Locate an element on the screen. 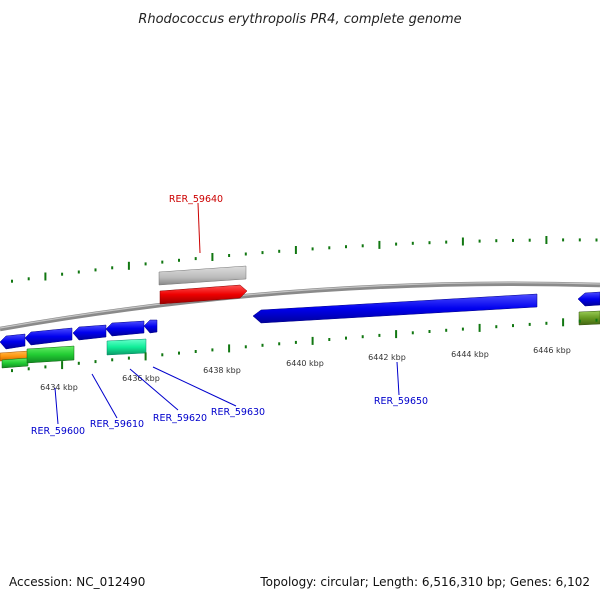 This screenshot has width=600, height=600. inner-scale-ticks is located at coordinates (304, 345).